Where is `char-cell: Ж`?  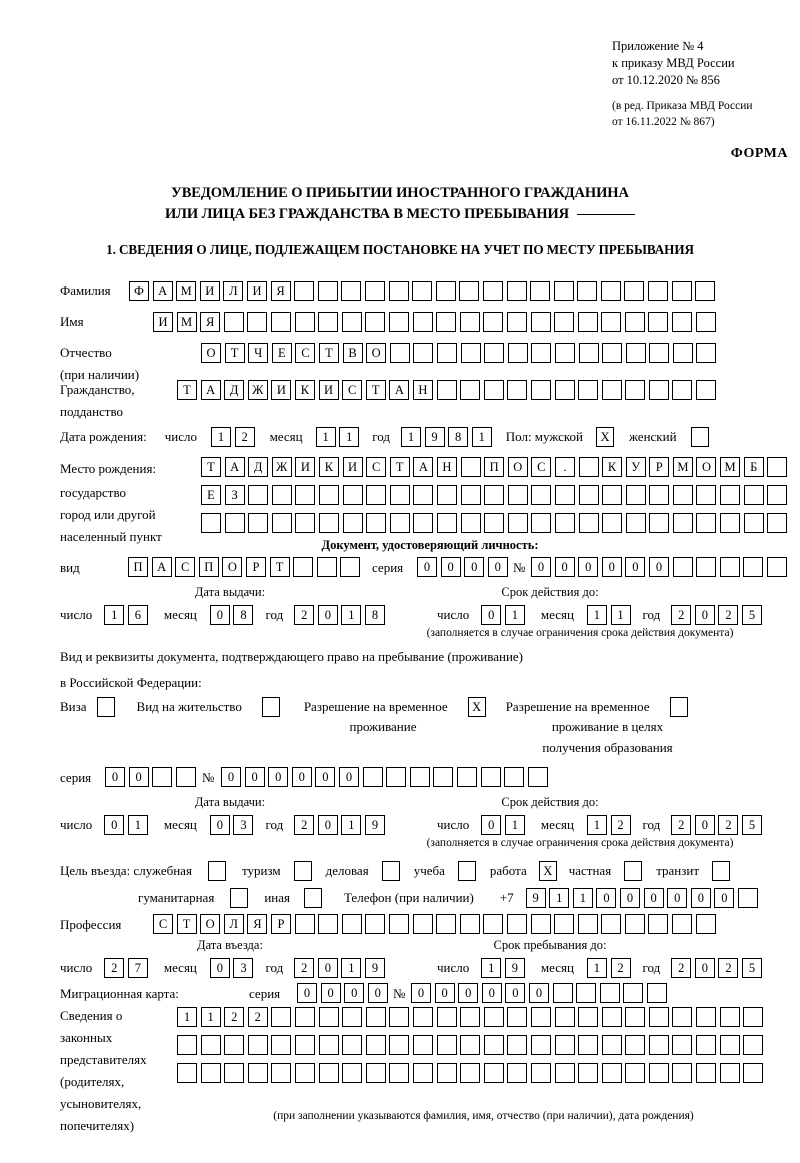 char-cell: Ж is located at coordinates (281, 467).